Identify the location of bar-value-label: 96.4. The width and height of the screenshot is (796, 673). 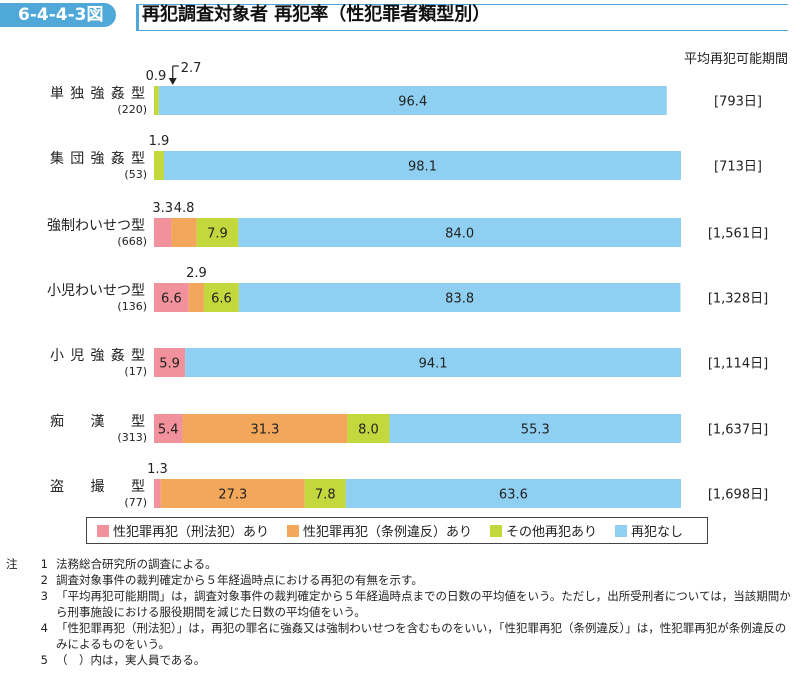
(412, 102).